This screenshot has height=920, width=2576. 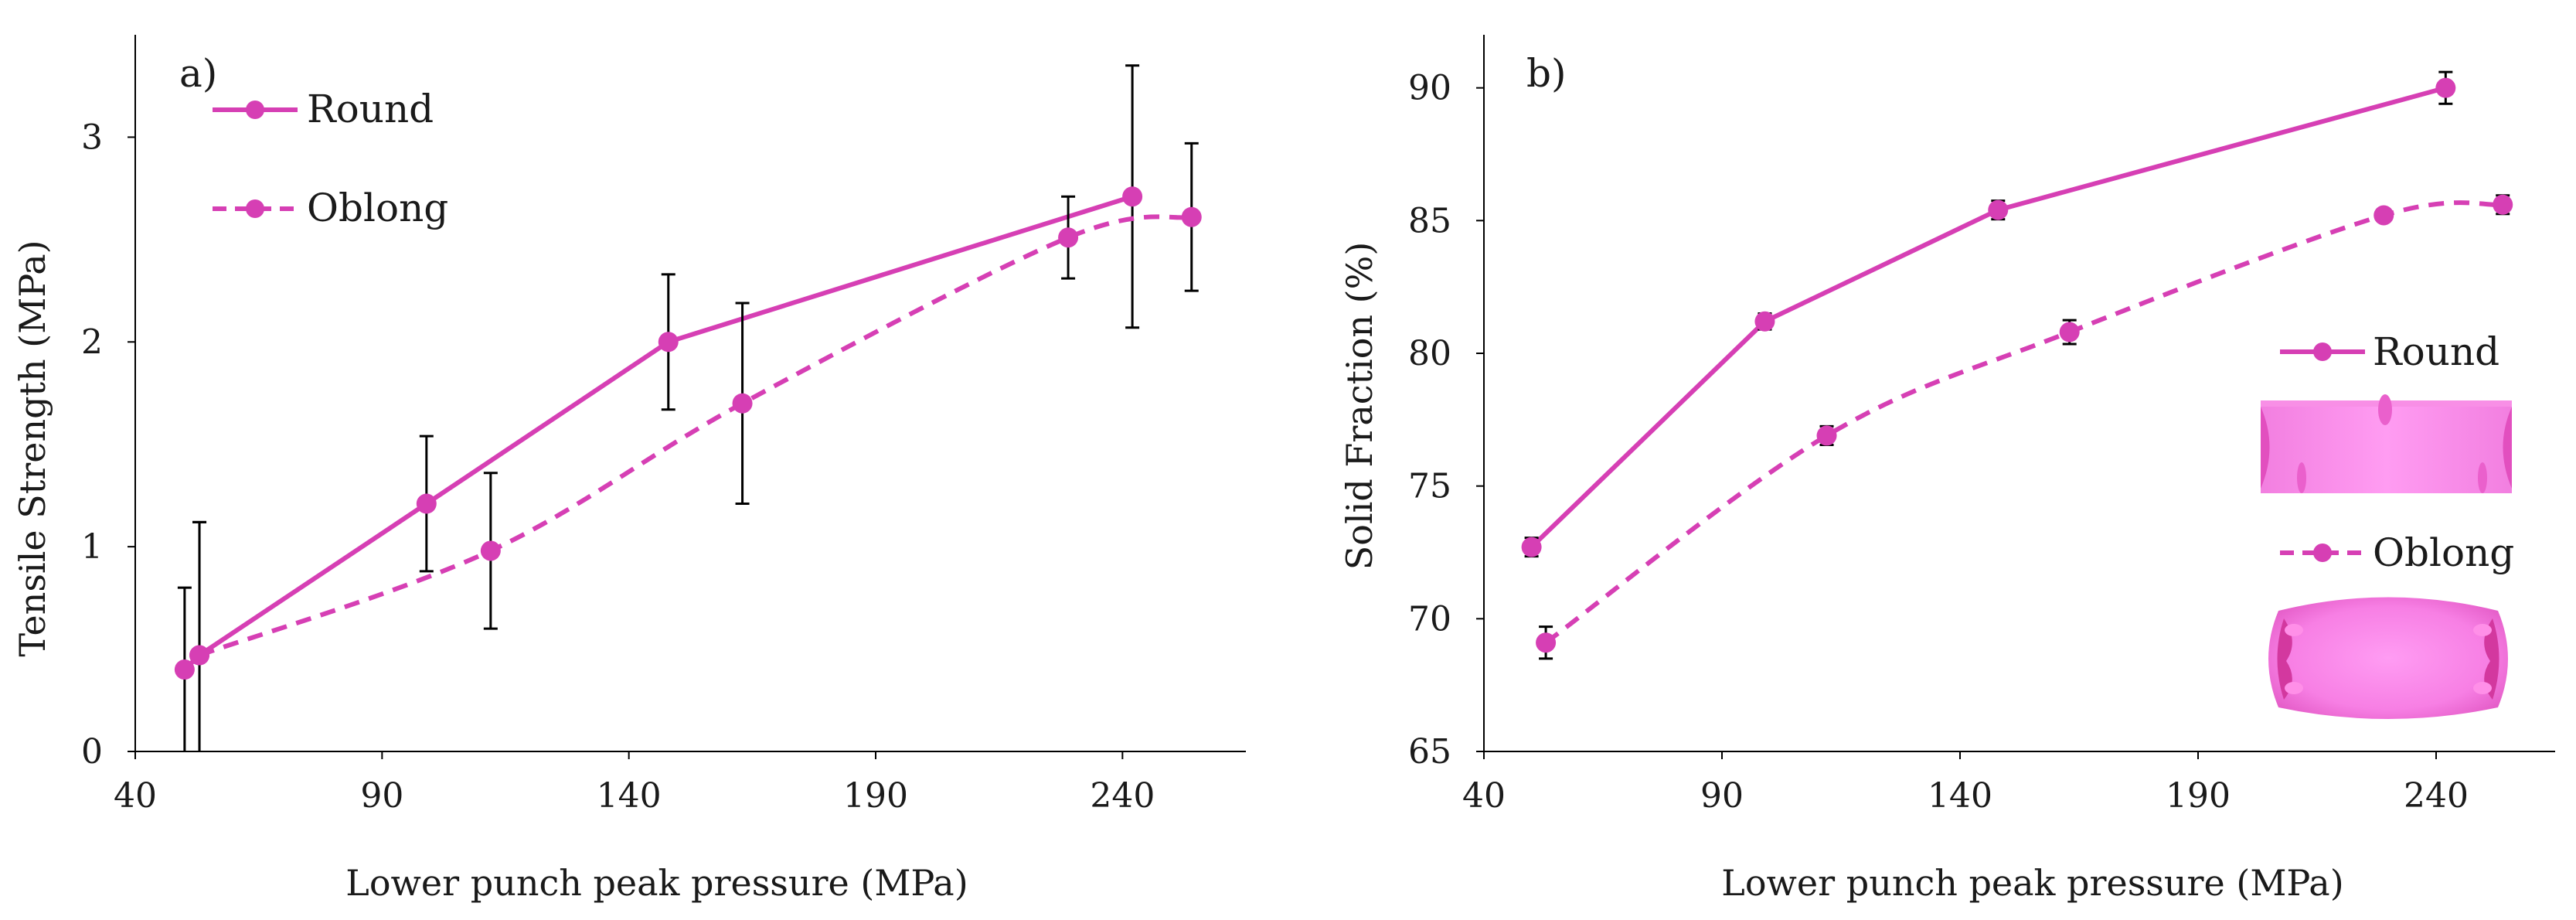 I want to click on y-tick-label: 70, so click(x=1429, y=619).